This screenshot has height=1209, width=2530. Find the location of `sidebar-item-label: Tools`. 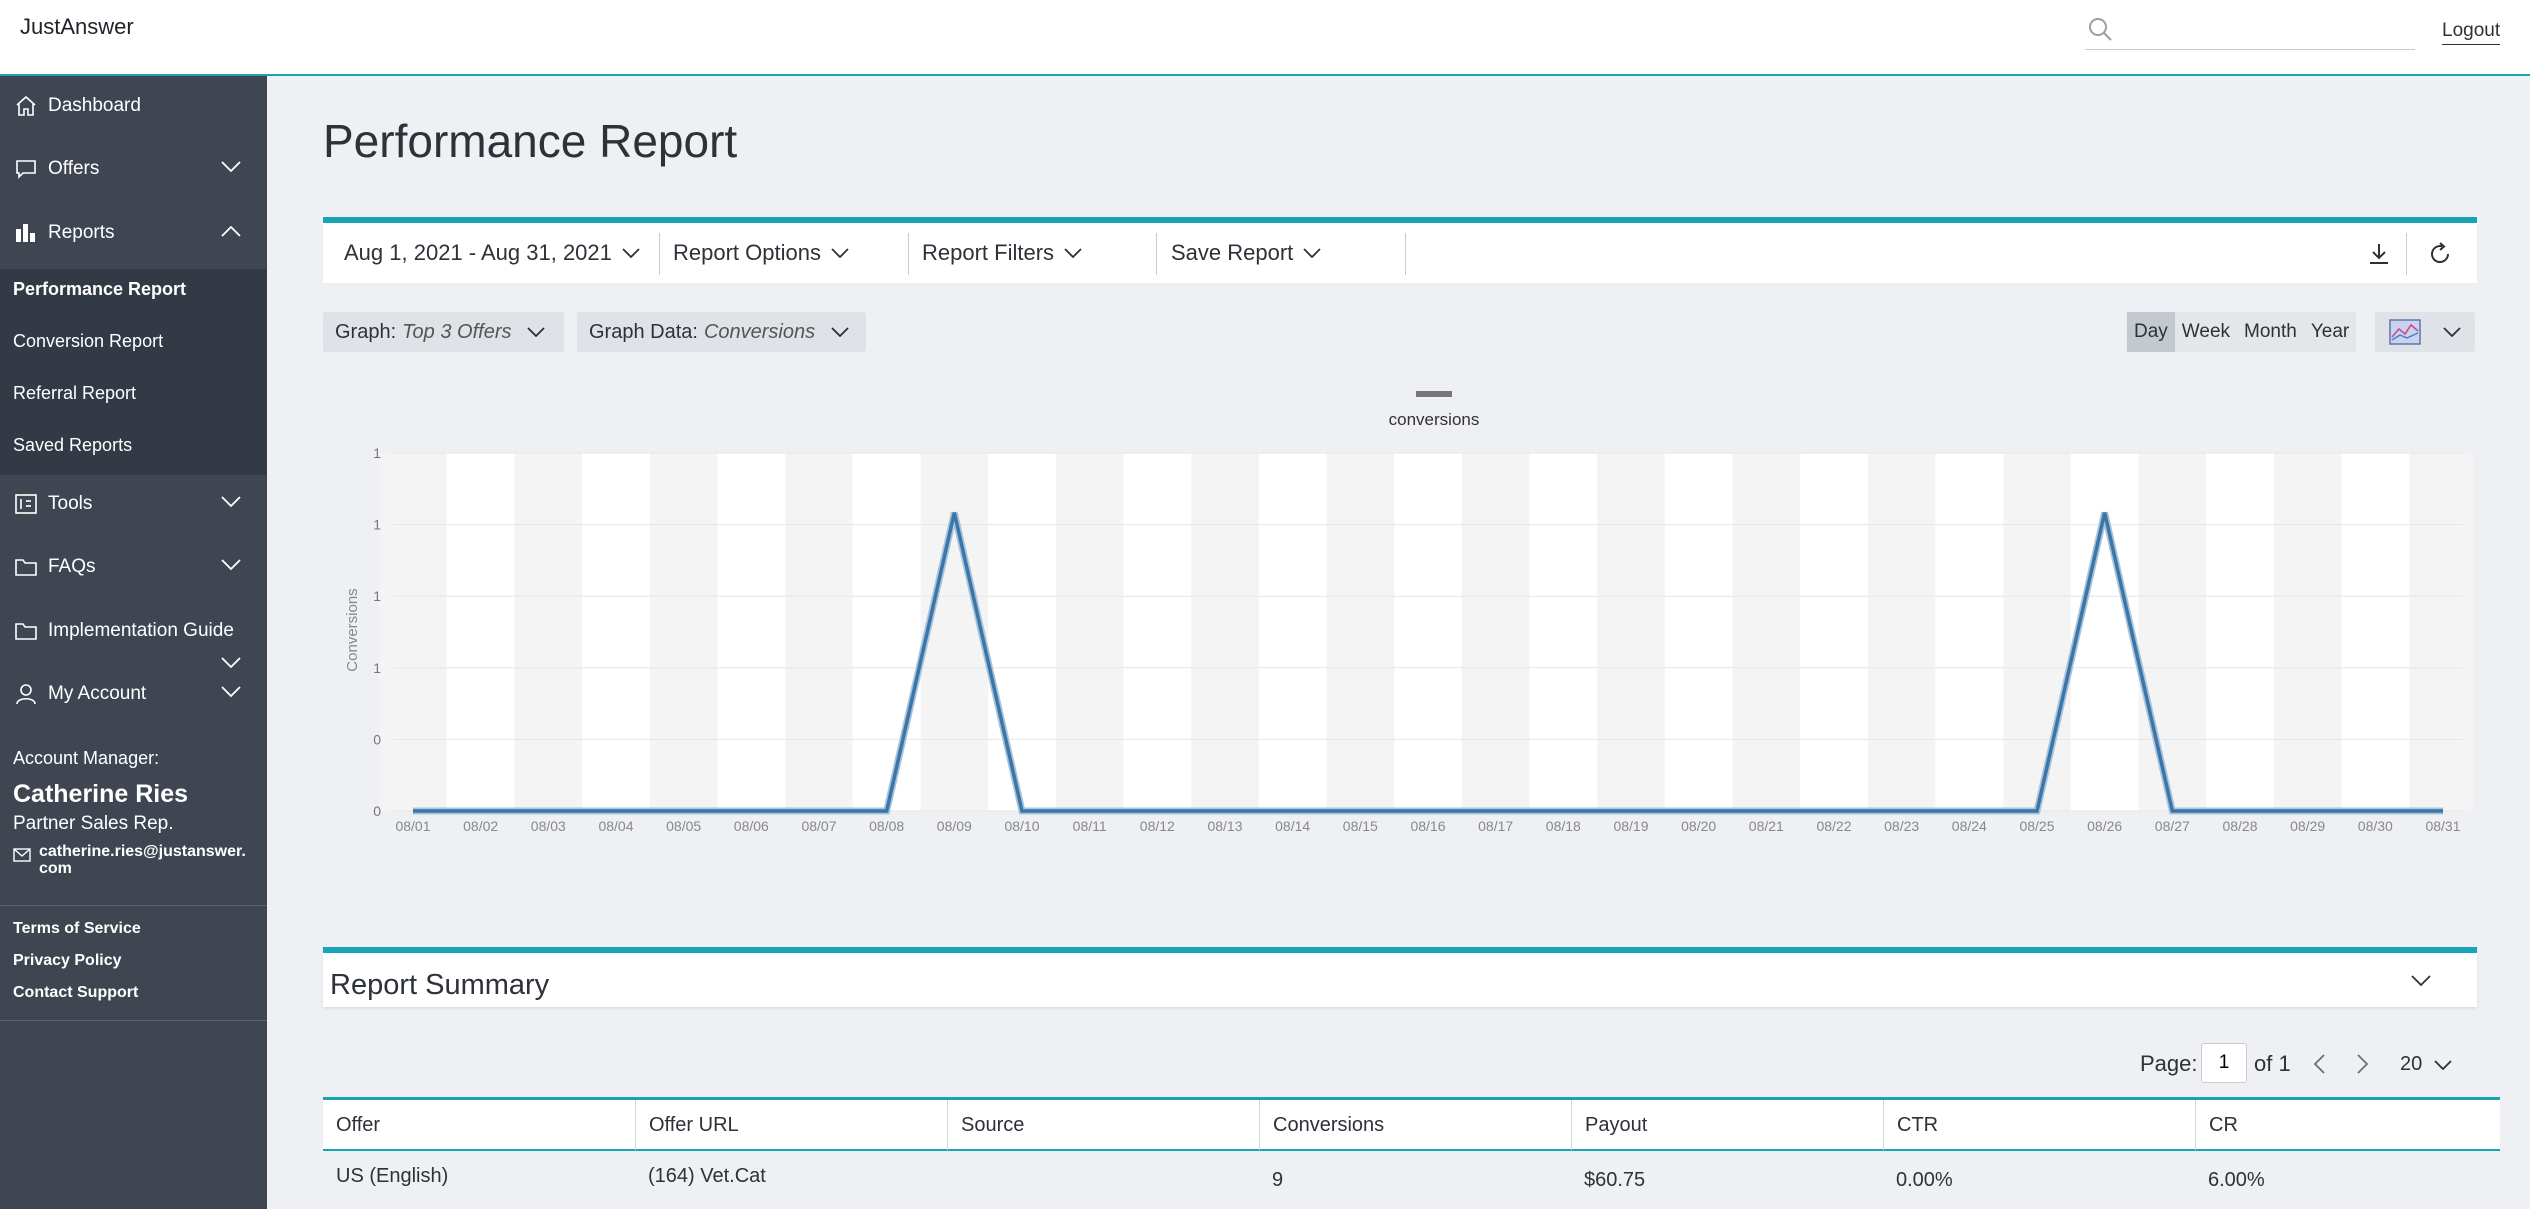

sidebar-item-label: Tools is located at coordinates (70, 503).